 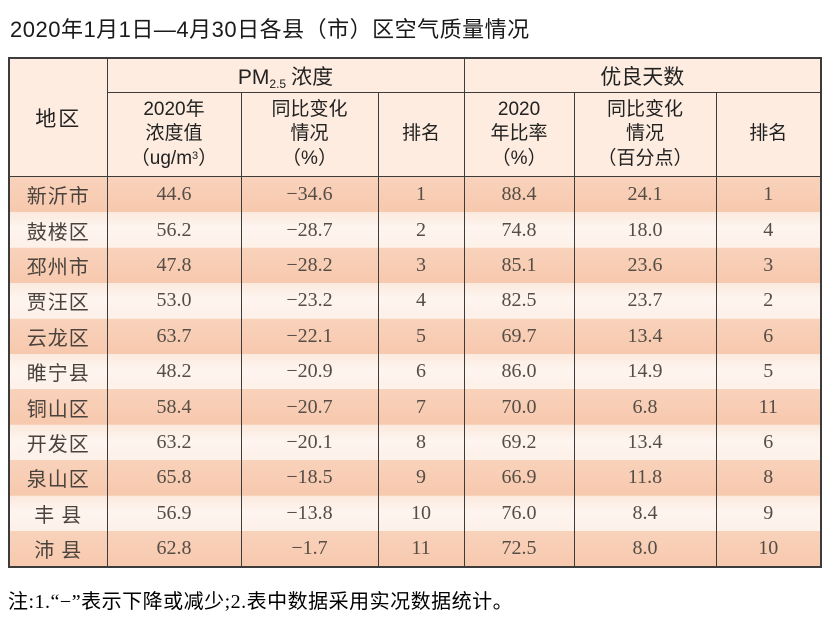 What do you see at coordinates (174, 265) in the screenshot?
I see `cell-pm-value: 47.8` at bounding box center [174, 265].